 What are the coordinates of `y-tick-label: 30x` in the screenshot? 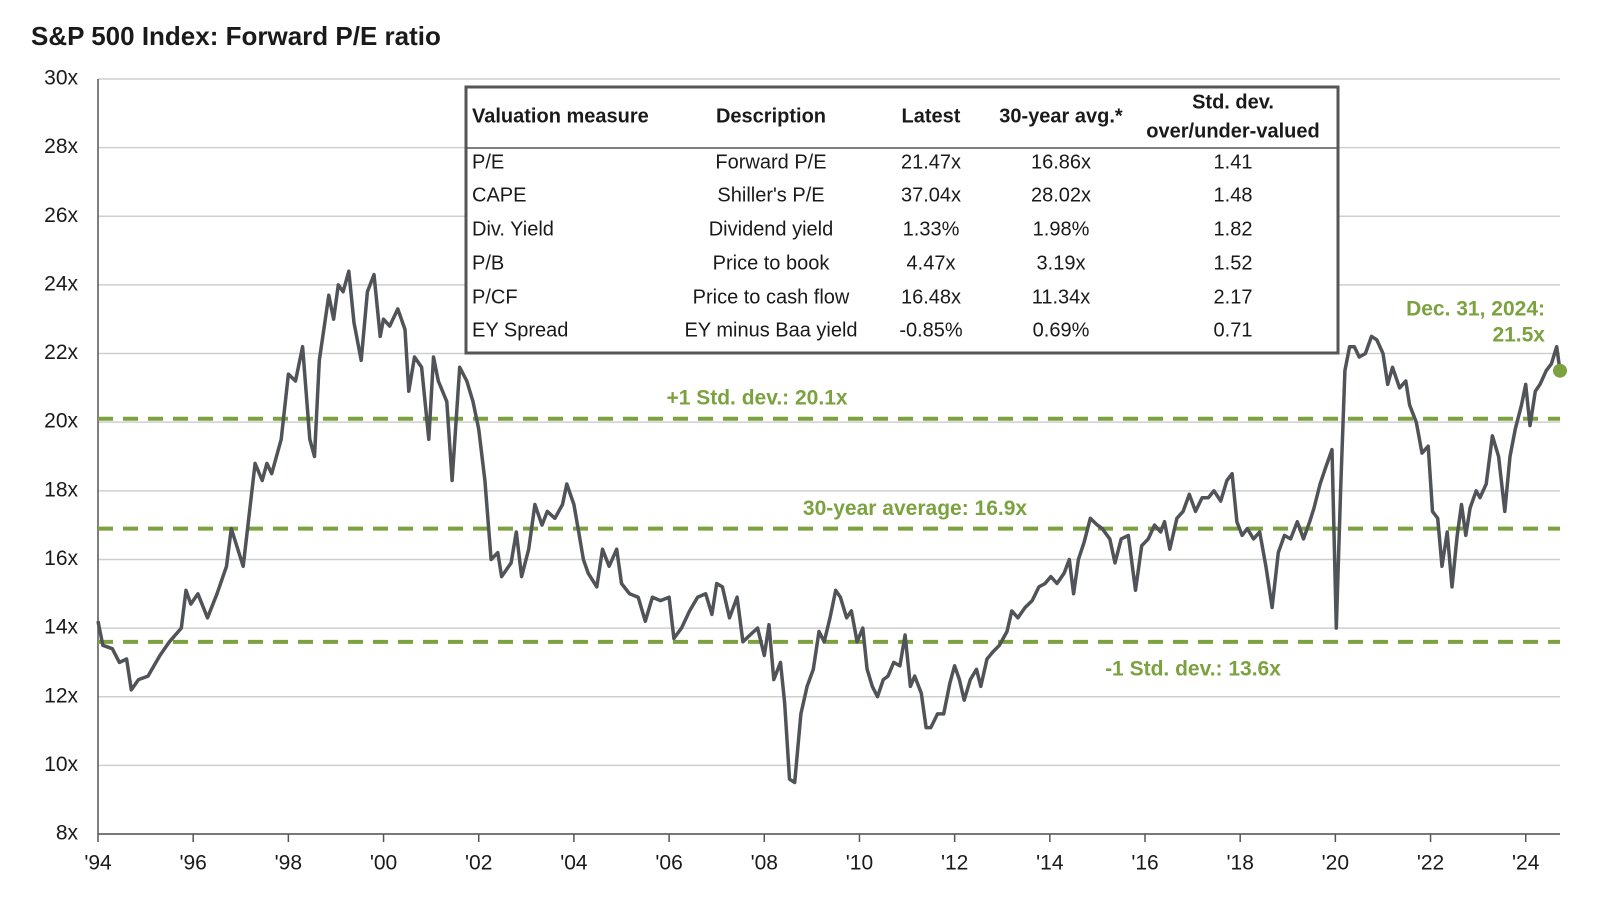 It's located at (61, 78).